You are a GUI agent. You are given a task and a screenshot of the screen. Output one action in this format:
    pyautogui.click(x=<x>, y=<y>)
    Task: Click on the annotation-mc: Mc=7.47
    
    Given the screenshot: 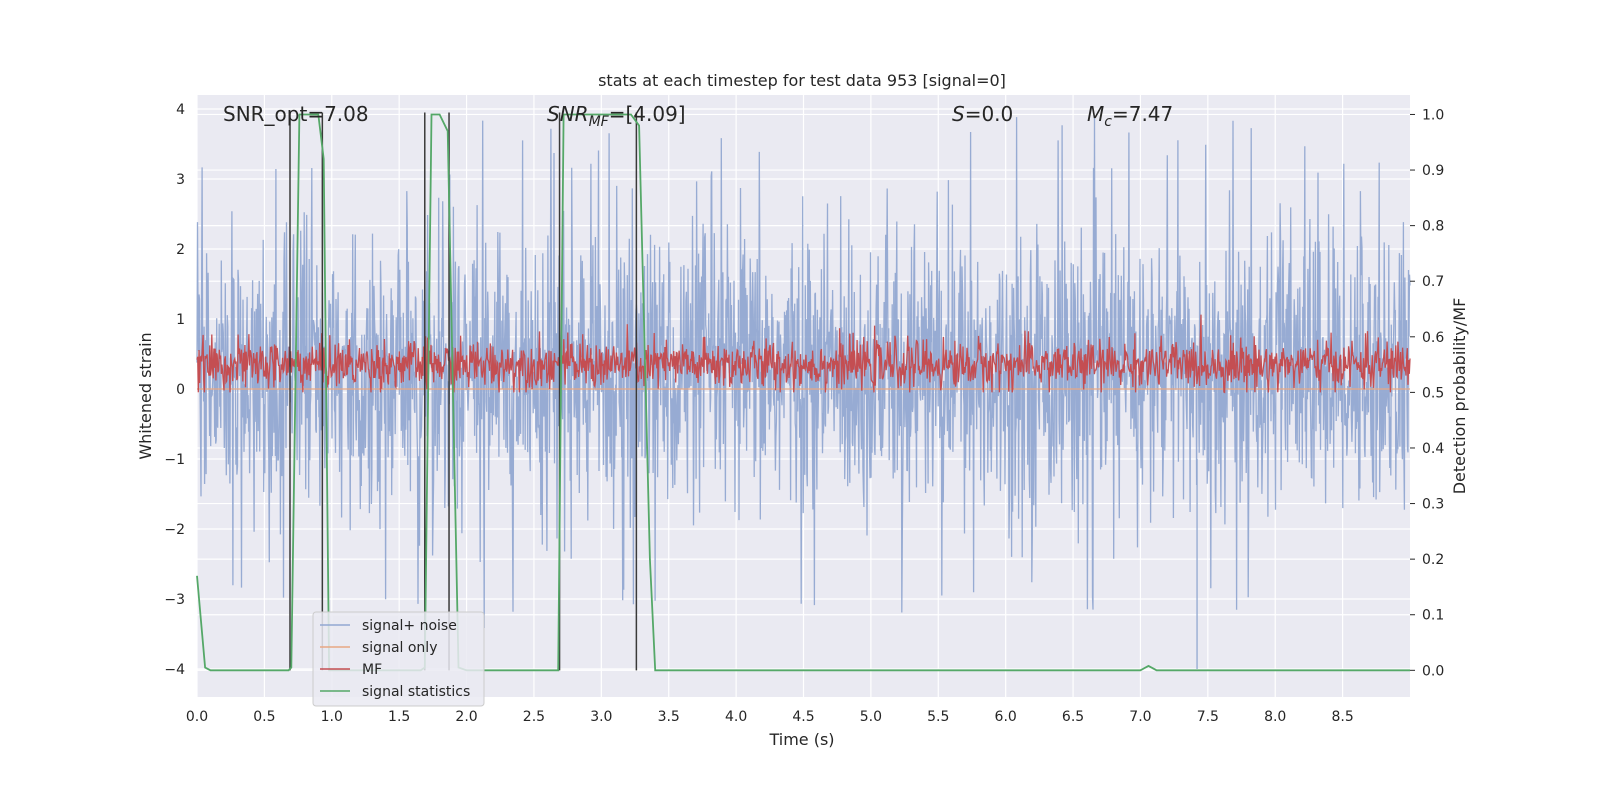 What is the action you would take?
    pyautogui.click(x=1130, y=116)
    